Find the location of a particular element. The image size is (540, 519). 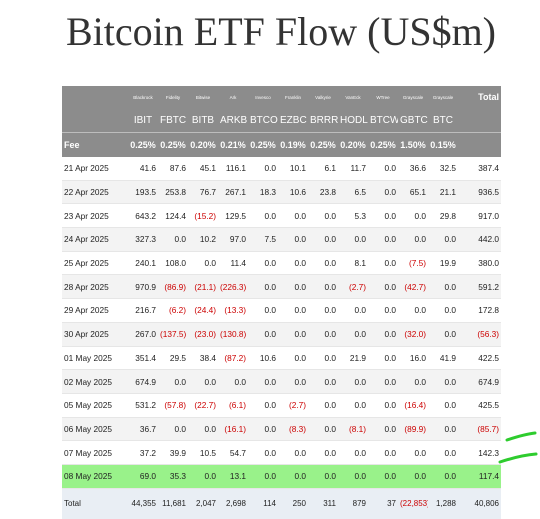

fee-cell: 0.20% is located at coordinates (203, 144).